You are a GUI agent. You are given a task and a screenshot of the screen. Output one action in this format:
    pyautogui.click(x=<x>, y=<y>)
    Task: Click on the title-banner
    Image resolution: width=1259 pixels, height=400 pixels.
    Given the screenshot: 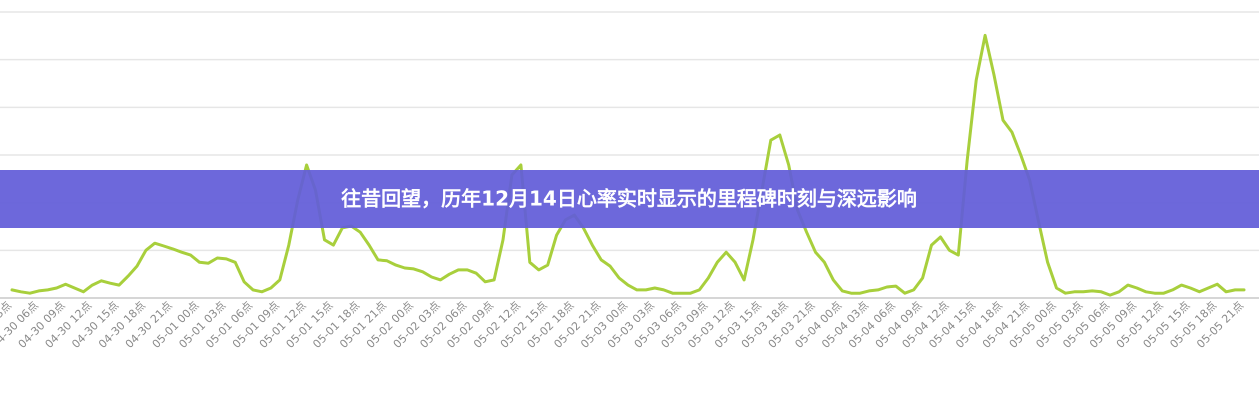 What is the action you would take?
    pyautogui.click(x=629, y=199)
    